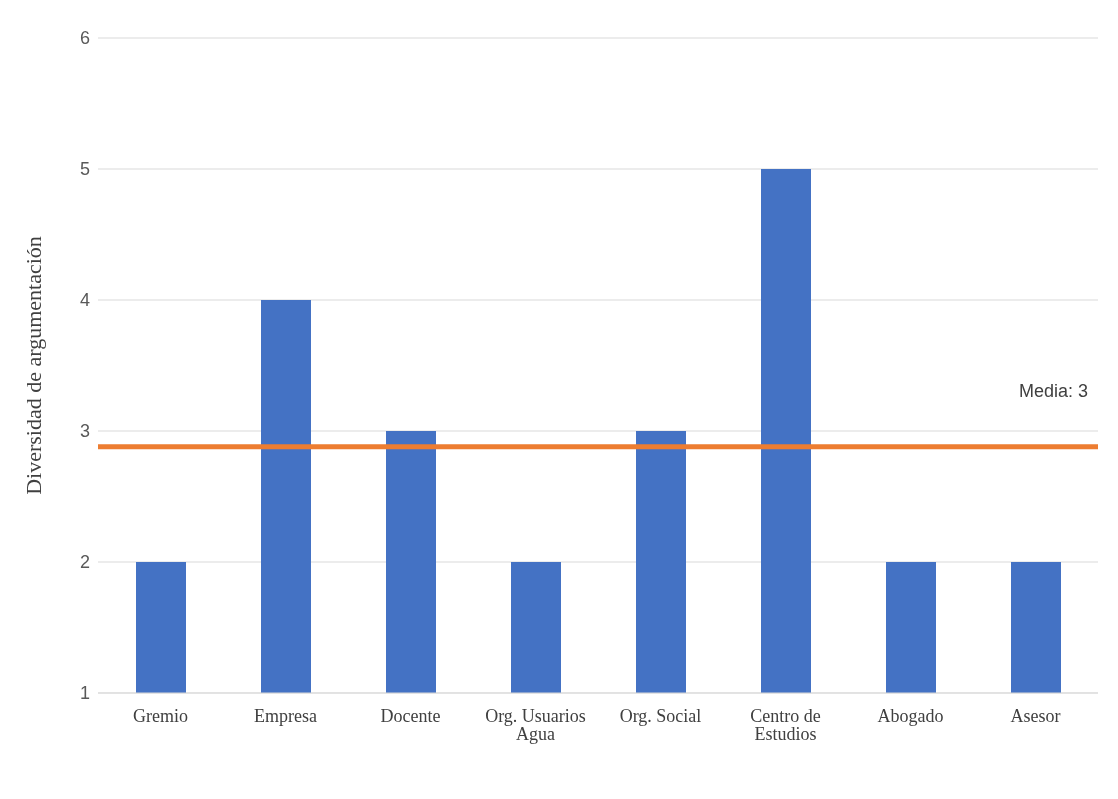  I want to click on x-tick-label: Docente, so click(410, 715).